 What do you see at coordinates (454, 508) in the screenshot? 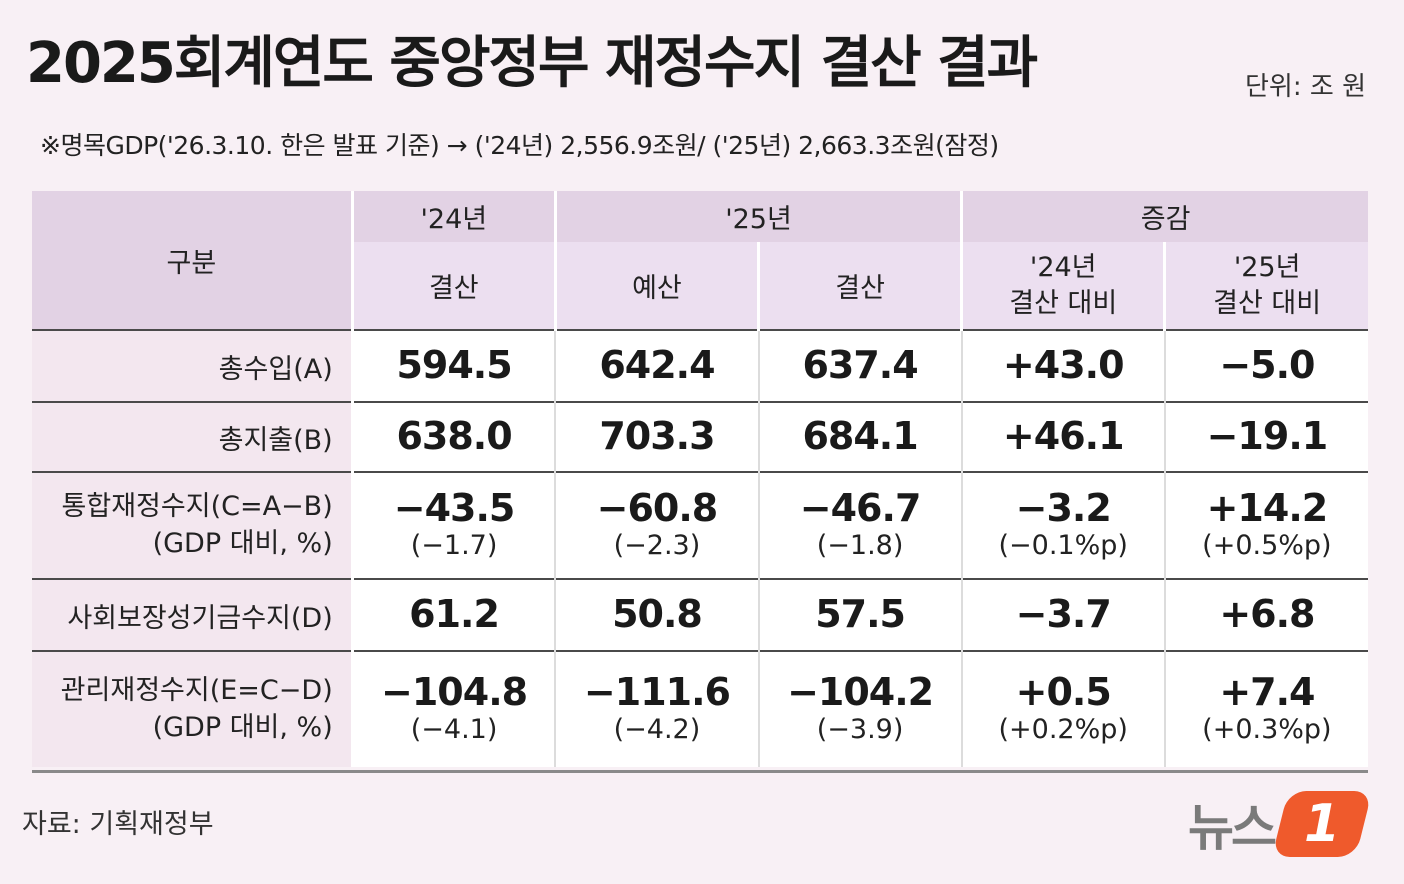
I see `cell-value: −43.5` at bounding box center [454, 508].